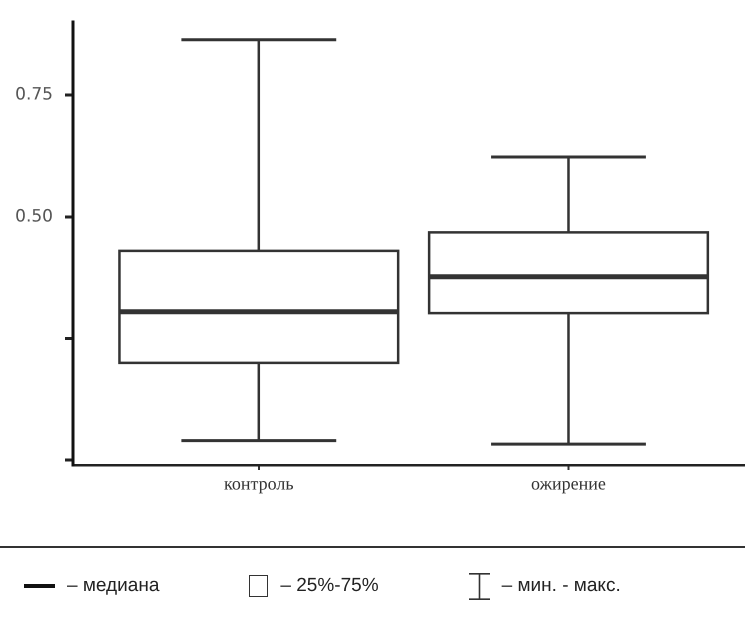  Describe the element at coordinates (561, 586) in the screenshot. I see `text: – мин. - макс.` at that location.